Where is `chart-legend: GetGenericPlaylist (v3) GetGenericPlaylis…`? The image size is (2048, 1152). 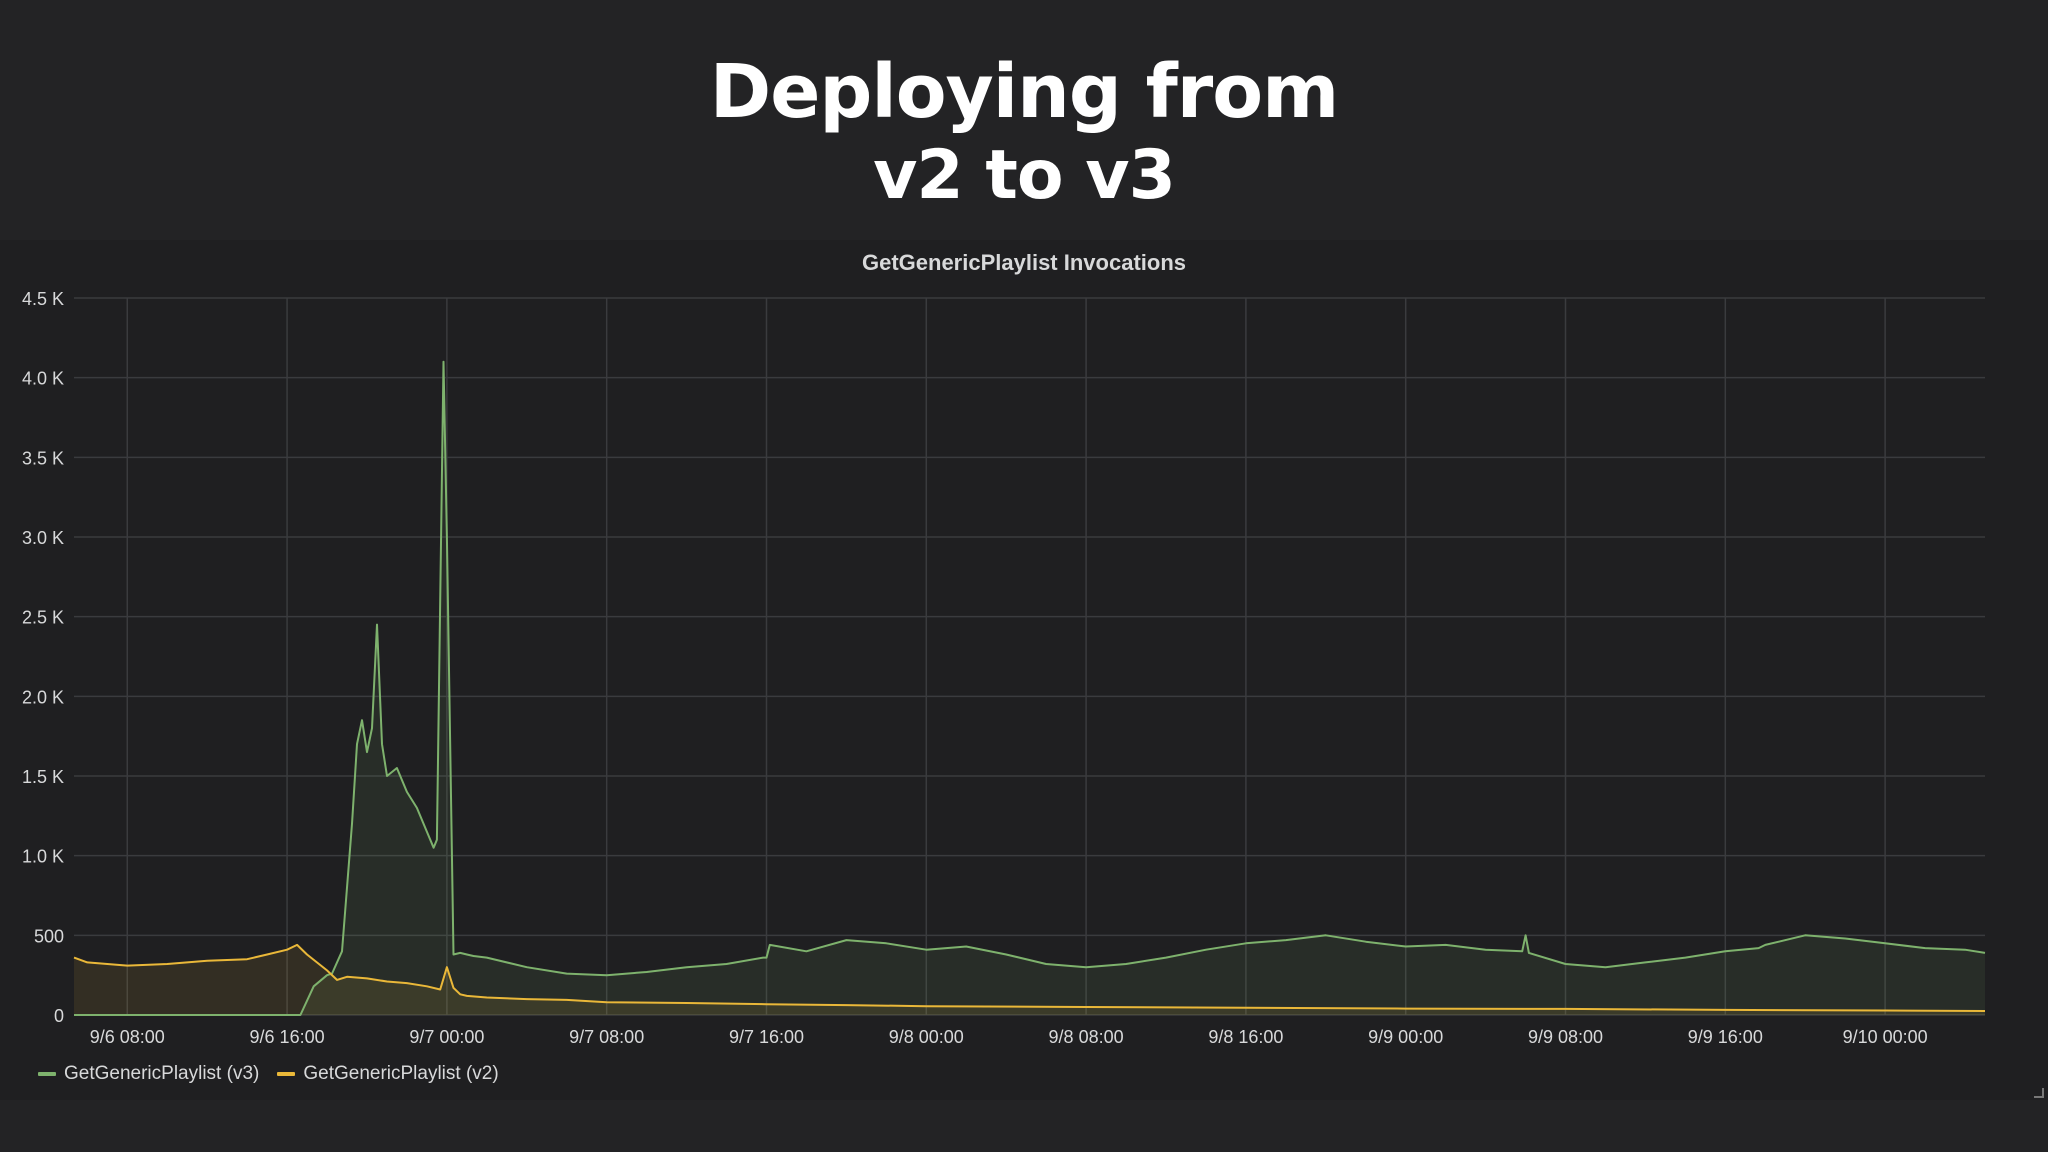
chart-legend: GetGenericPlaylist (v3) GetGenericPlaylis… is located at coordinates (268, 1074).